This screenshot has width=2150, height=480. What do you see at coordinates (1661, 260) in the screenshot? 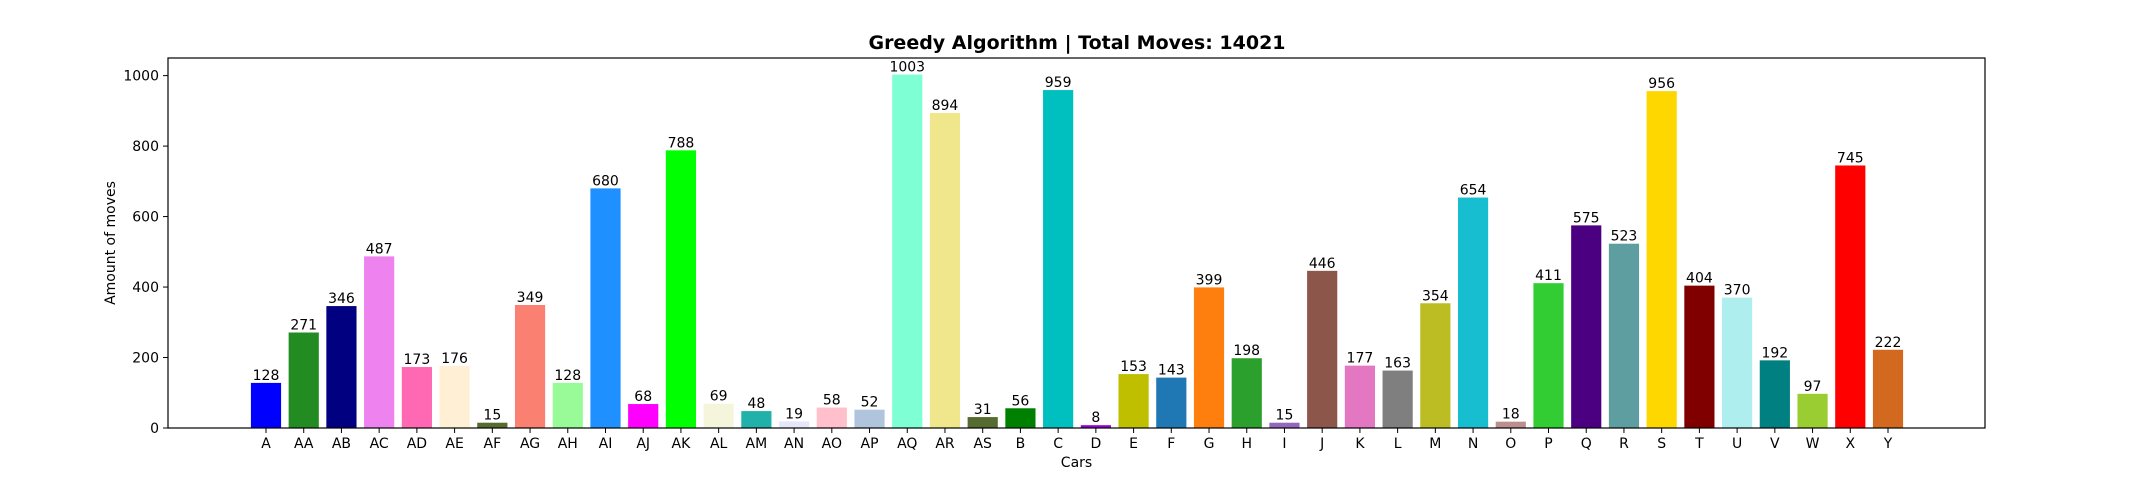
I see `bar-S` at bounding box center [1661, 260].